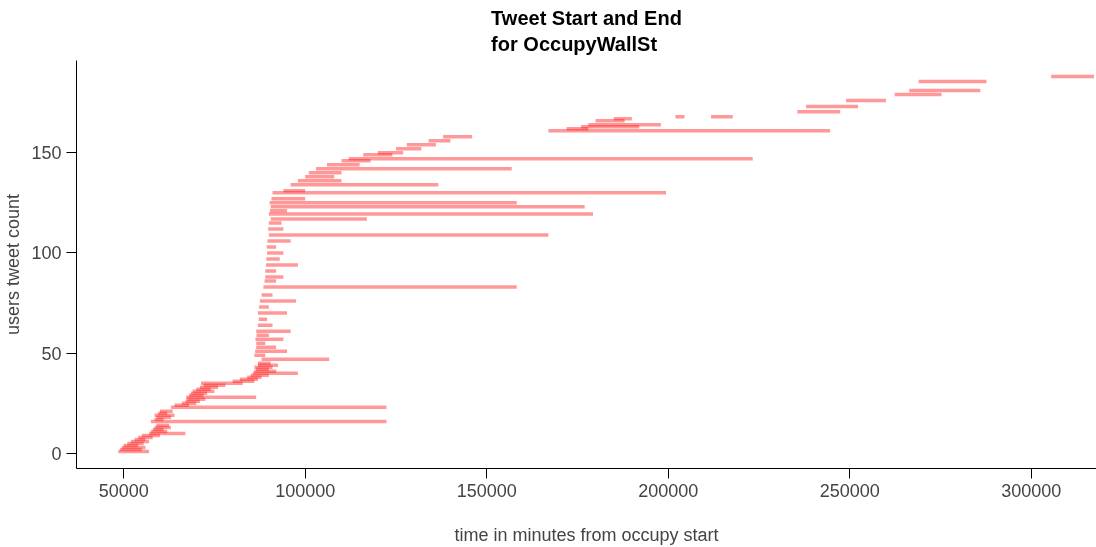  Describe the element at coordinates (51, 353) in the screenshot. I see `y-tick-label: 50` at that location.